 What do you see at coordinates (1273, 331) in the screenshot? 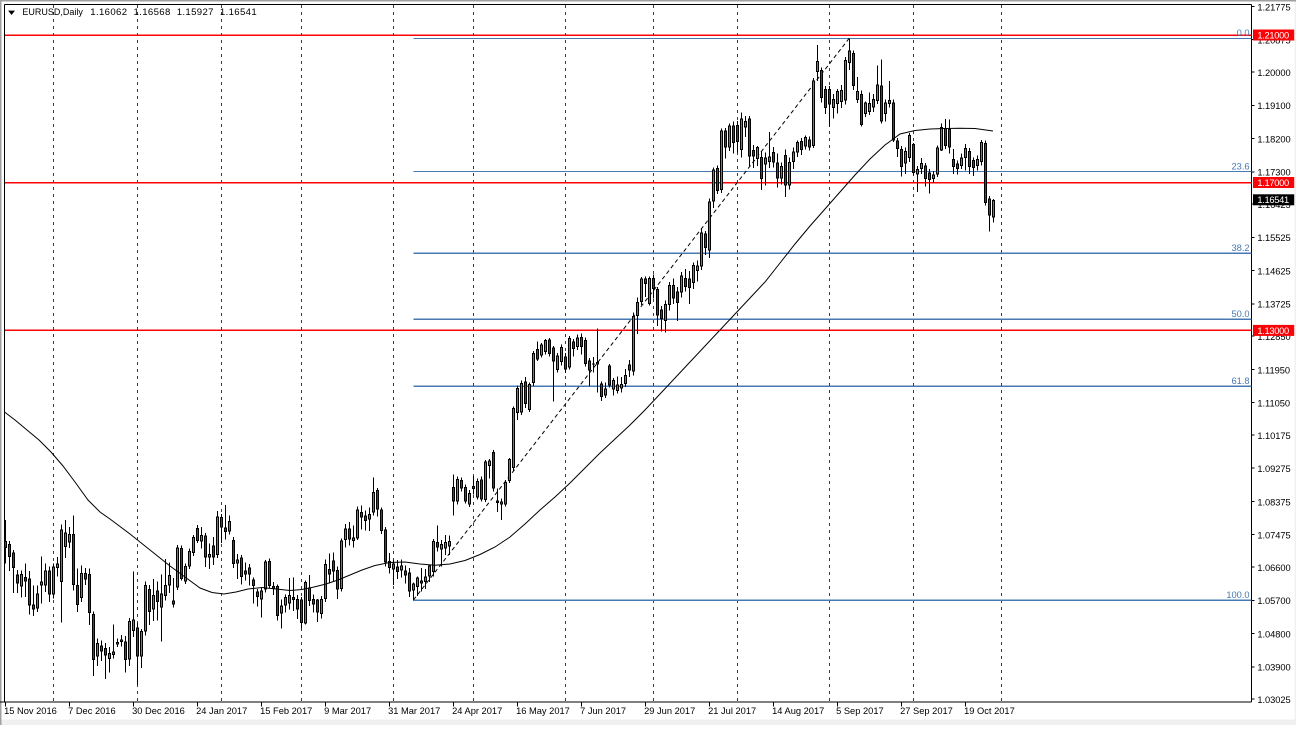
I see `svg-text: 1.13000` at bounding box center [1273, 331].